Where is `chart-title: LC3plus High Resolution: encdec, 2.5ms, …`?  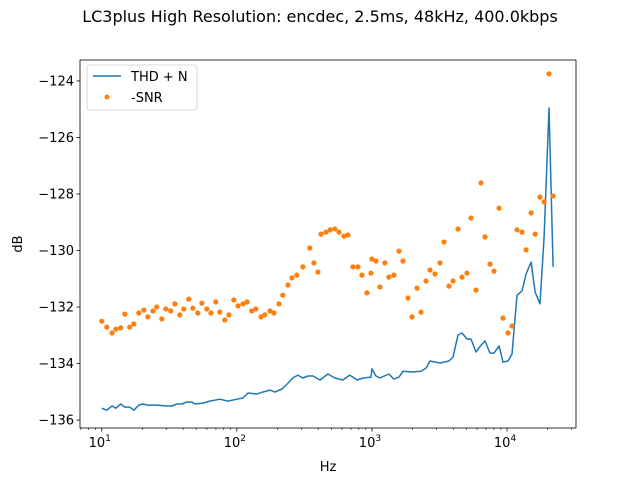
chart-title: LC3plus High Resolution: encdec, 2.5ms, … is located at coordinates (320, 16).